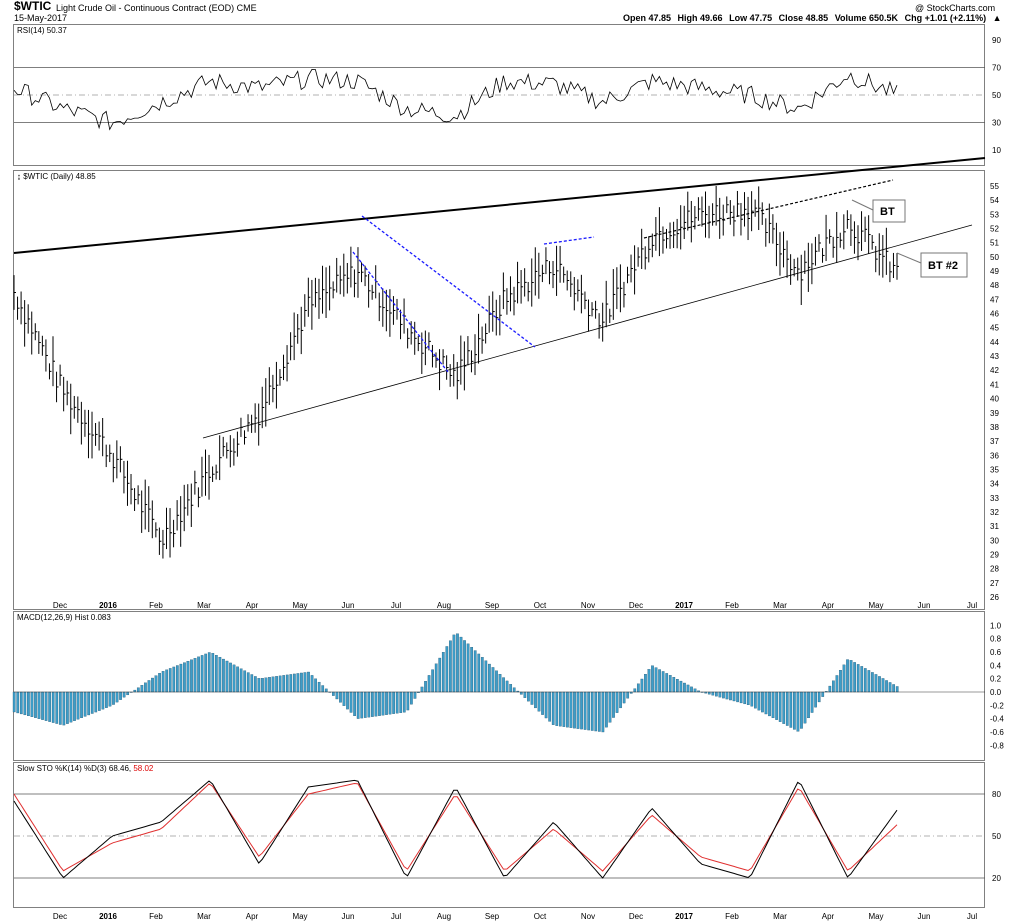  I want to click on volume-value: Volume 650.5K, so click(866, 18).